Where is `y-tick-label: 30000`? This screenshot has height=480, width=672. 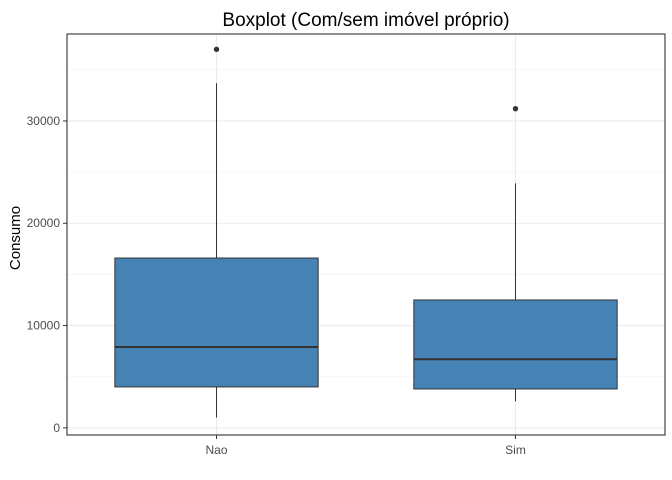 y-tick-label: 30000 is located at coordinates (44, 121).